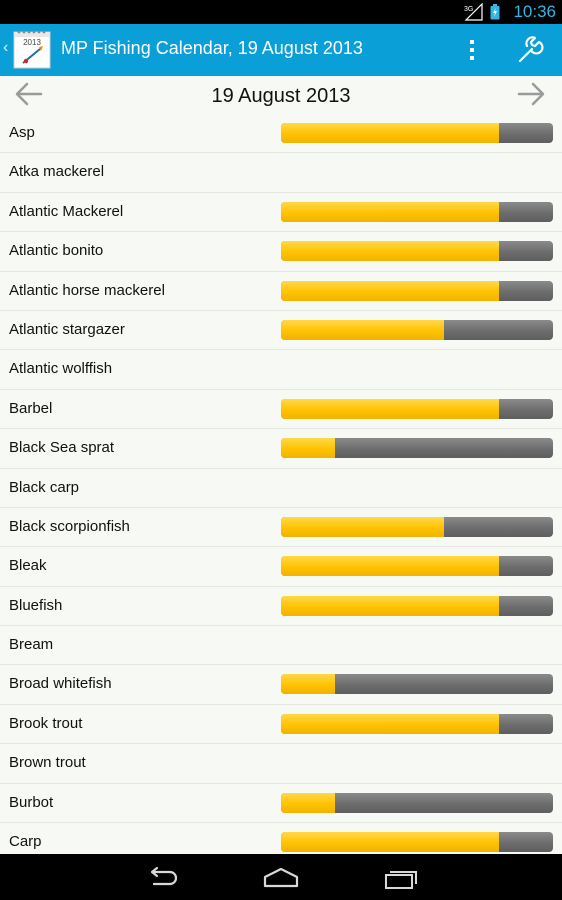 Image resolution: width=562 pixels, height=900 pixels. Describe the element at coordinates (31, 645) in the screenshot. I see `fish-name: Bream` at that location.